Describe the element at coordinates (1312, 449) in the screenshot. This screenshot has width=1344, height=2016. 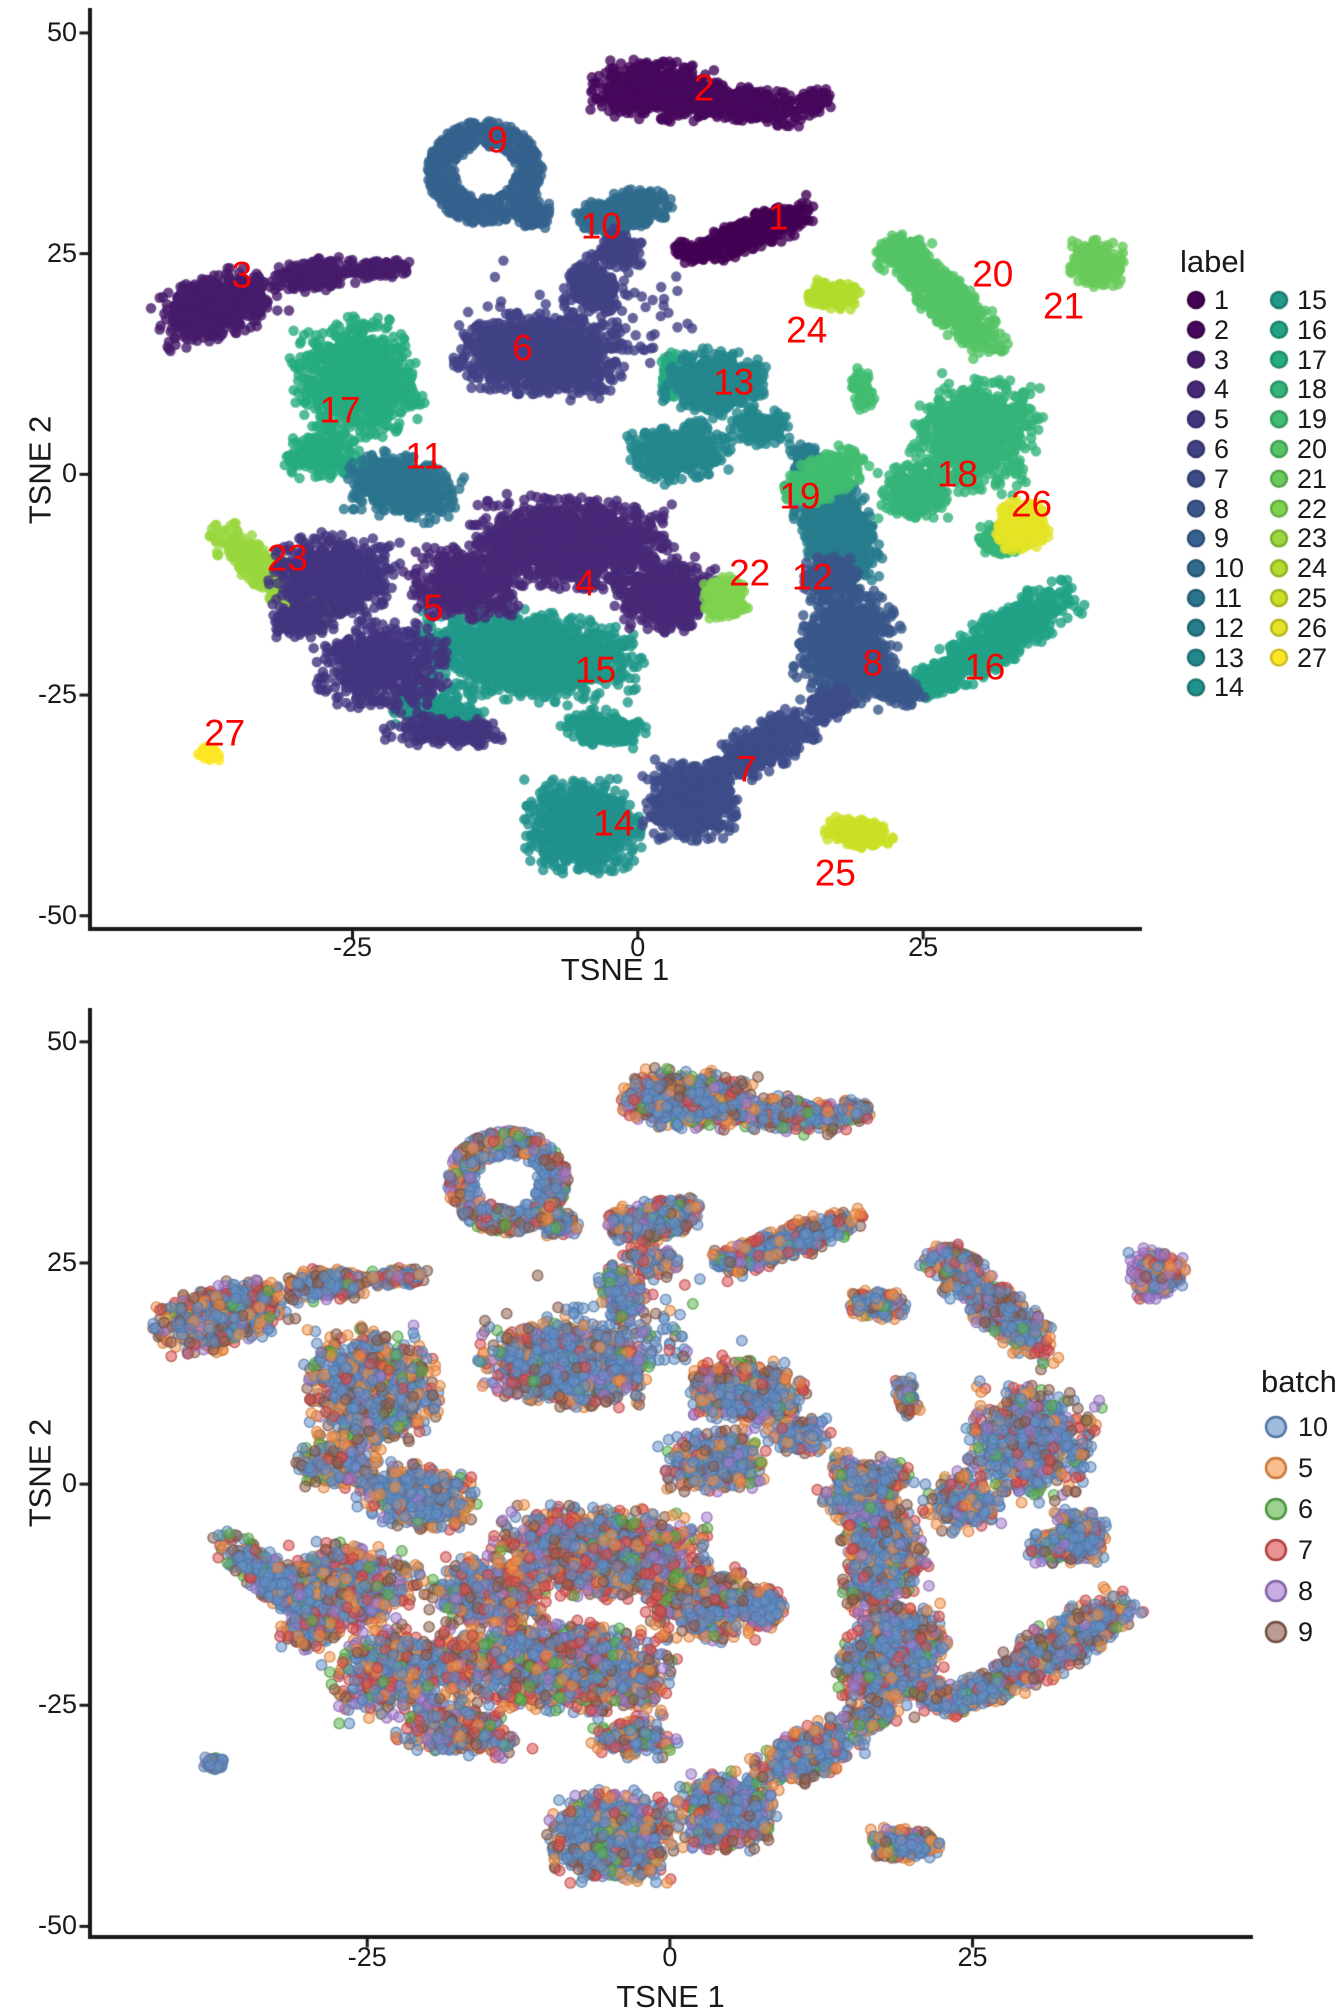
I see `legend-entry-label: 20` at that location.